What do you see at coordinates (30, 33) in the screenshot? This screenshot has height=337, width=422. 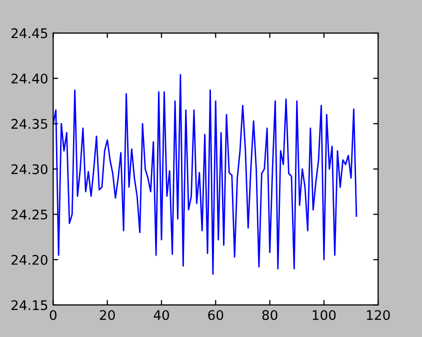 I see `y-tick-label: 24.45` at bounding box center [30, 33].